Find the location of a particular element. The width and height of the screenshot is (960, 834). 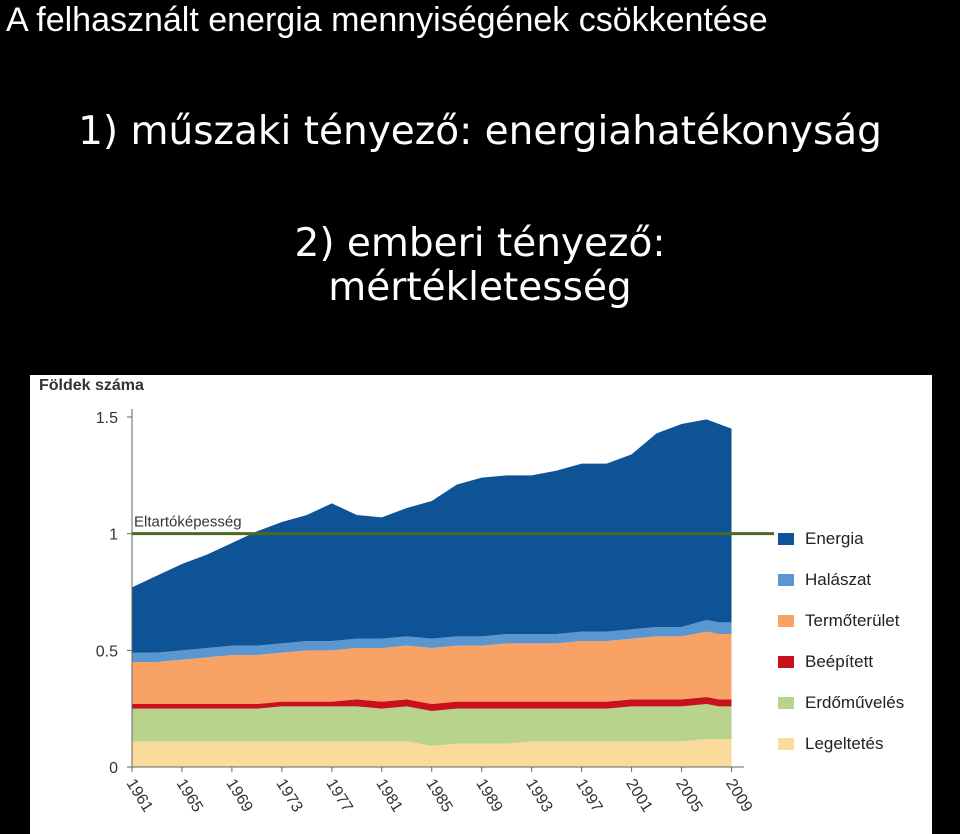

area-termőterület is located at coordinates (432, 667).